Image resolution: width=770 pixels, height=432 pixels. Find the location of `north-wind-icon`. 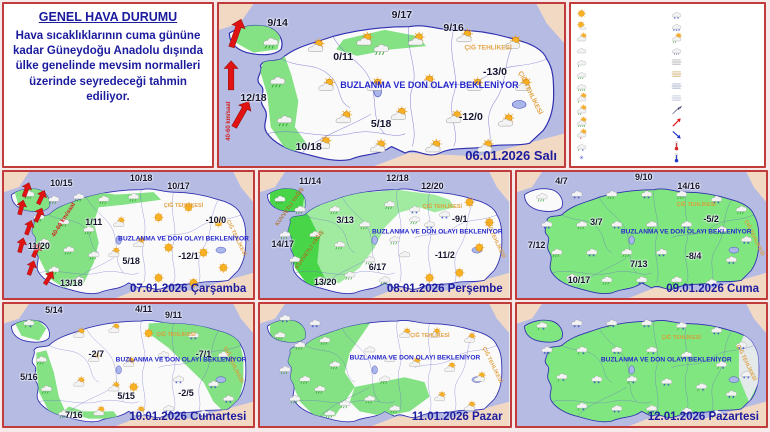

north-wind-icon is located at coordinates (676, 135).